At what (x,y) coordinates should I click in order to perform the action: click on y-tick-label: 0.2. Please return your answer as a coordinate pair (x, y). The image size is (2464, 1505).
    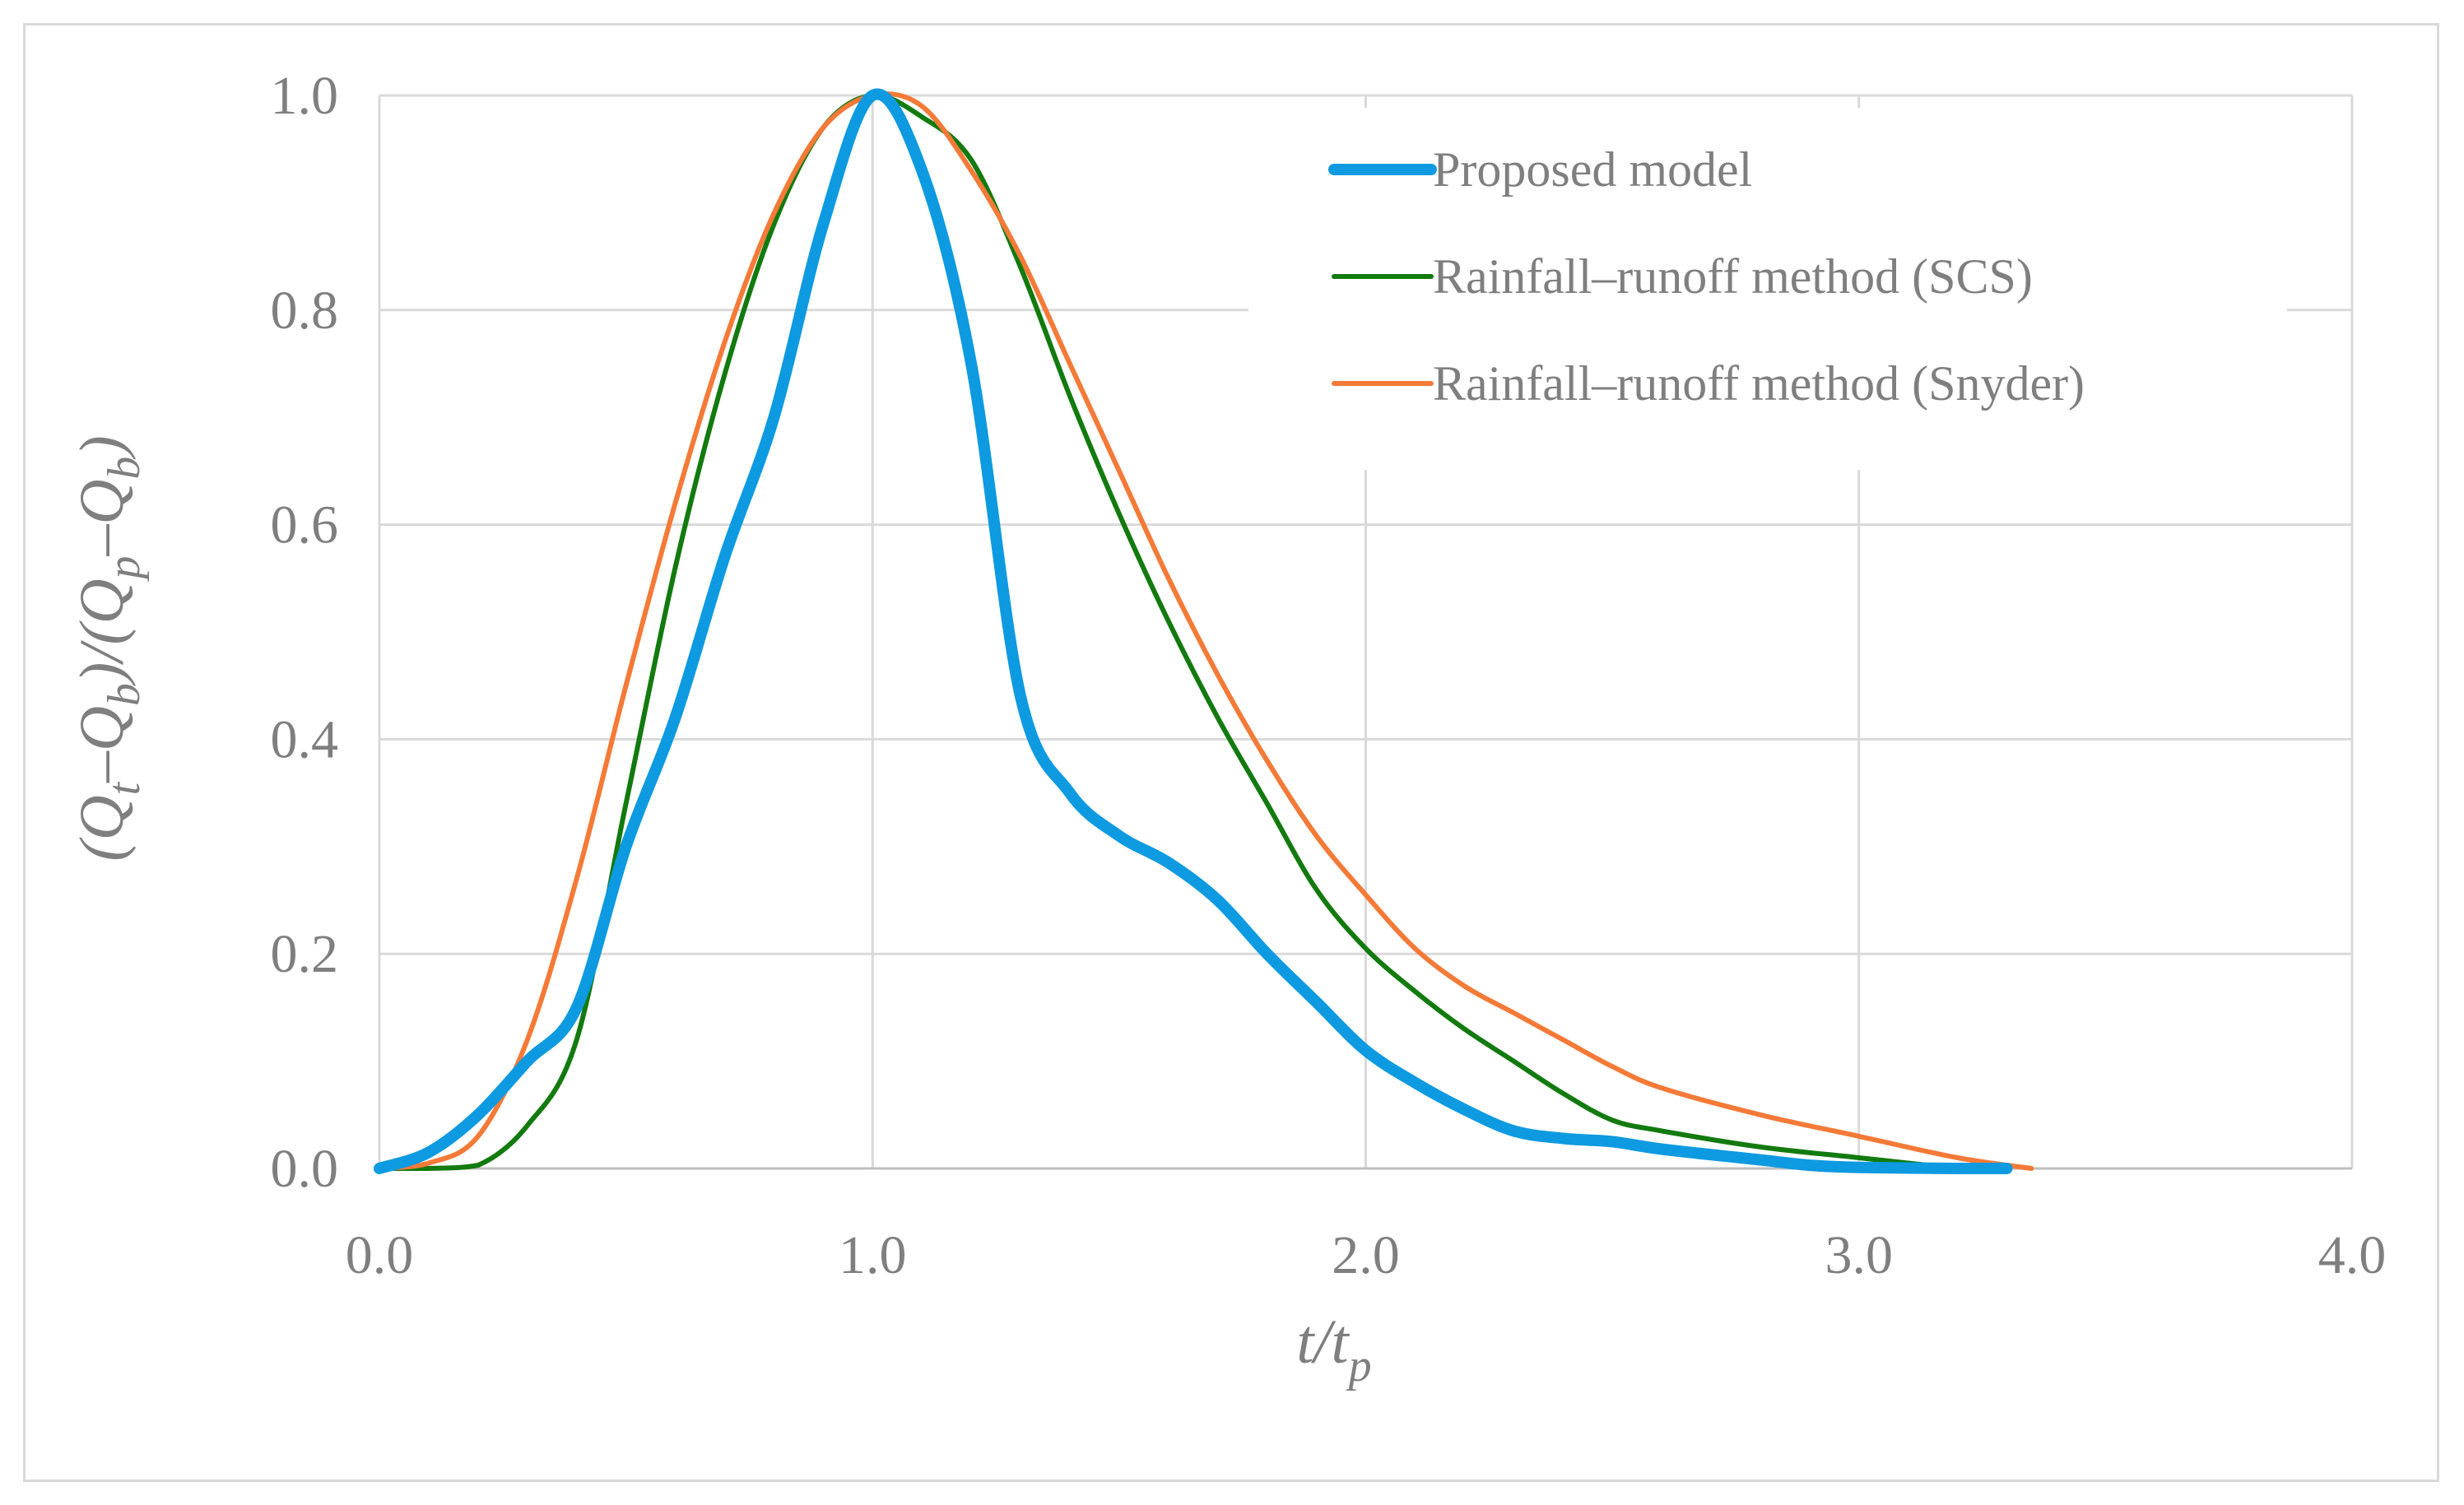
    Looking at the image, I should click on (305, 954).